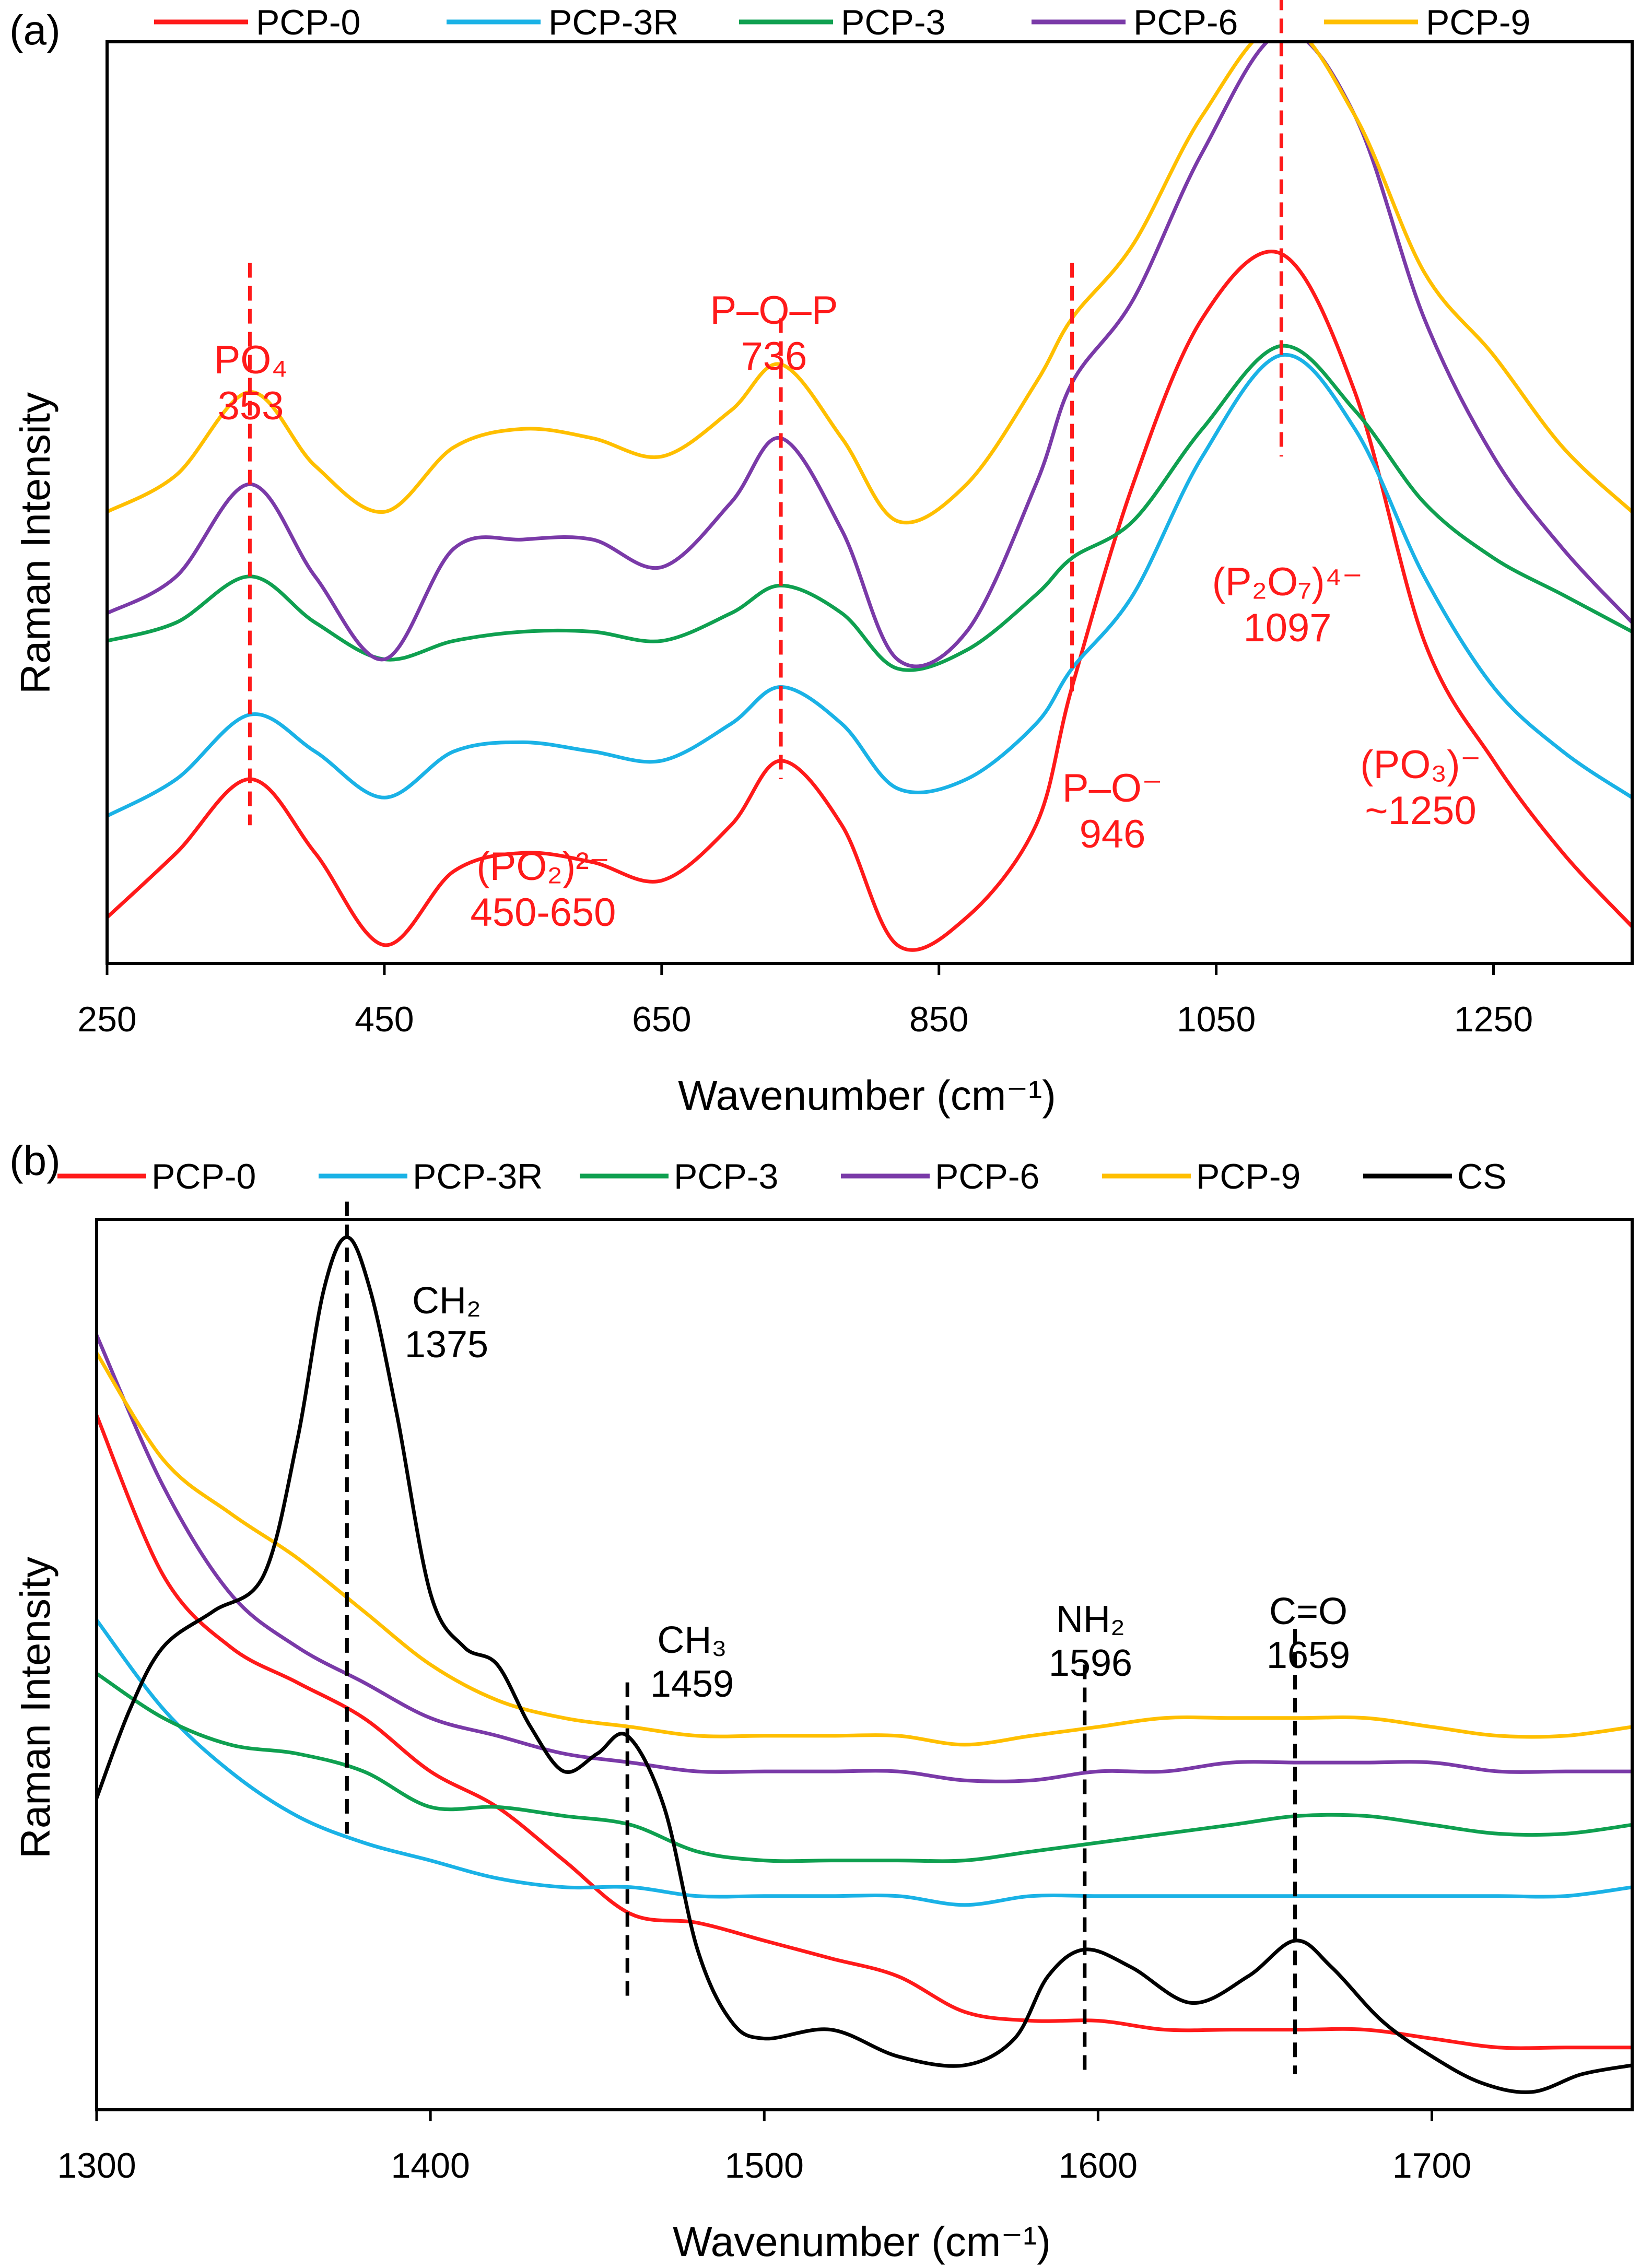 The height and width of the screenshot is (2268, 1652). I want to click on x-tick-label-1500: 1500, so click(764, 2165).